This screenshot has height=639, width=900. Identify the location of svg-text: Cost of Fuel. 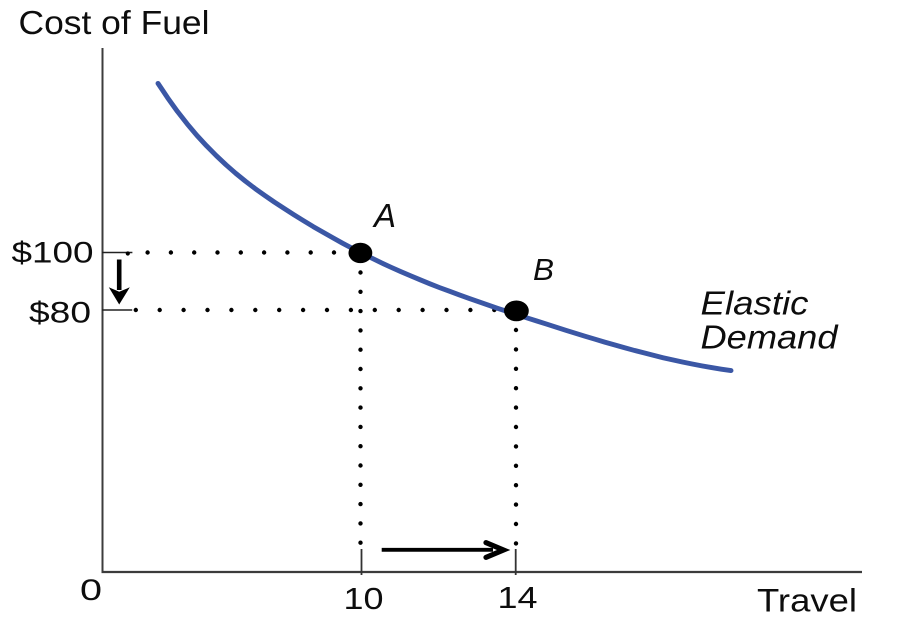
(114, 22).